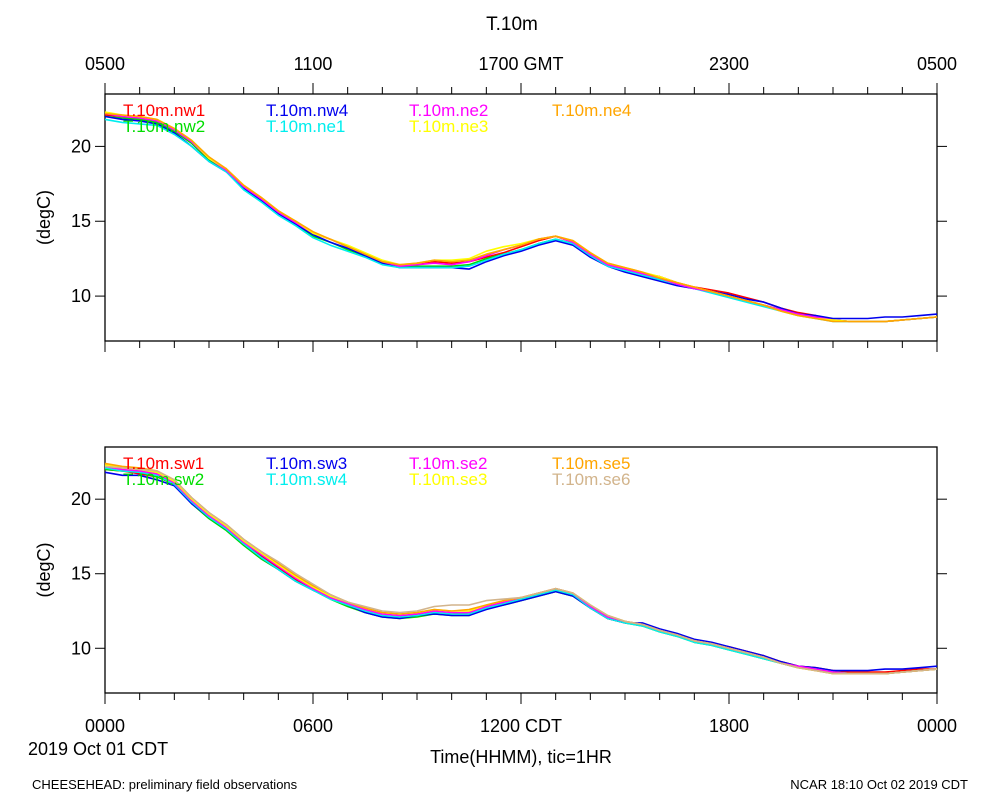 Image resolution: width=1000 pixels, height=800 pixels. Describe the element at coordinates (591, 479) in the screenshot. I see `legend-entry-T-10m-se6: T.10m.se6` at that location.